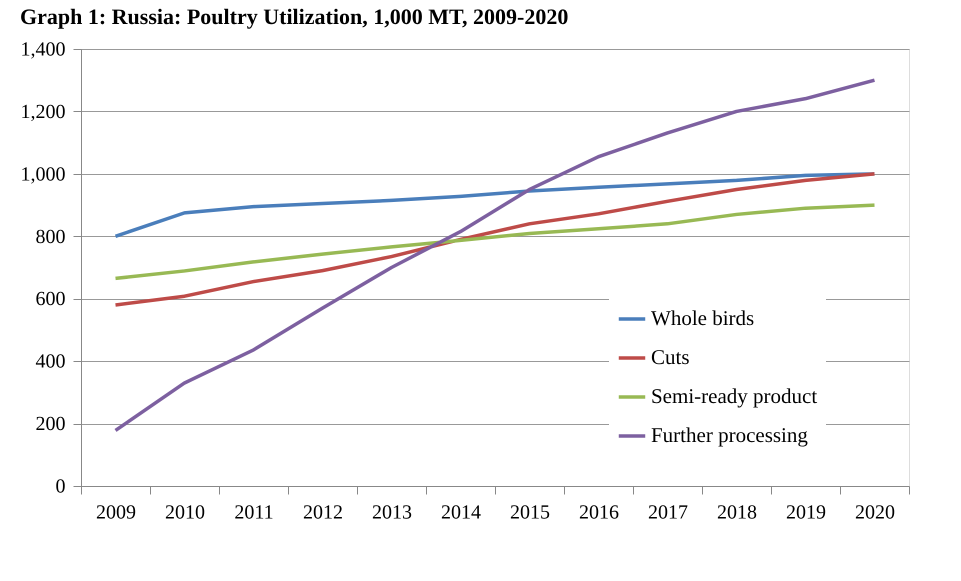 The width and height of the screenshot is (961, 581). What do you see at coordinates (670, 357) in the screenshot?
I see `legend-label: Cuts` at bounding box center [670, 357].